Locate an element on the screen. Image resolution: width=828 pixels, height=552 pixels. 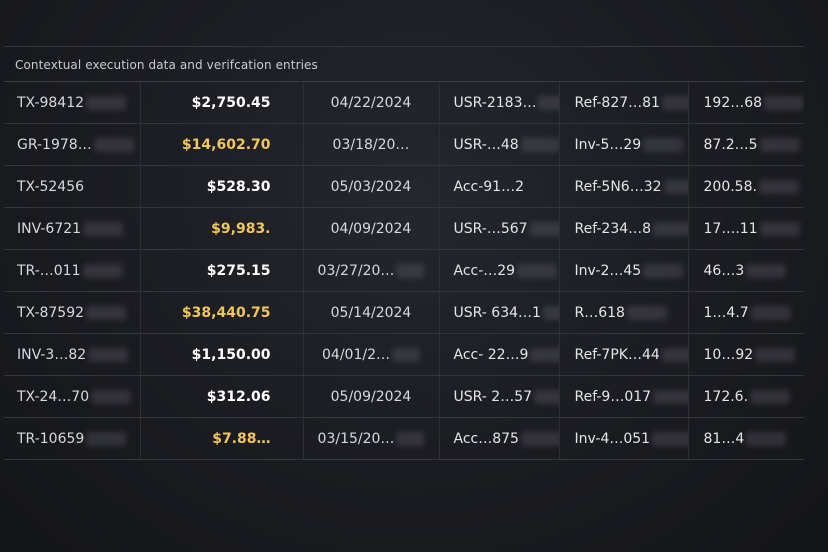
transaction-id-cell: TX-24…70 is located at coordinates (72, 396).